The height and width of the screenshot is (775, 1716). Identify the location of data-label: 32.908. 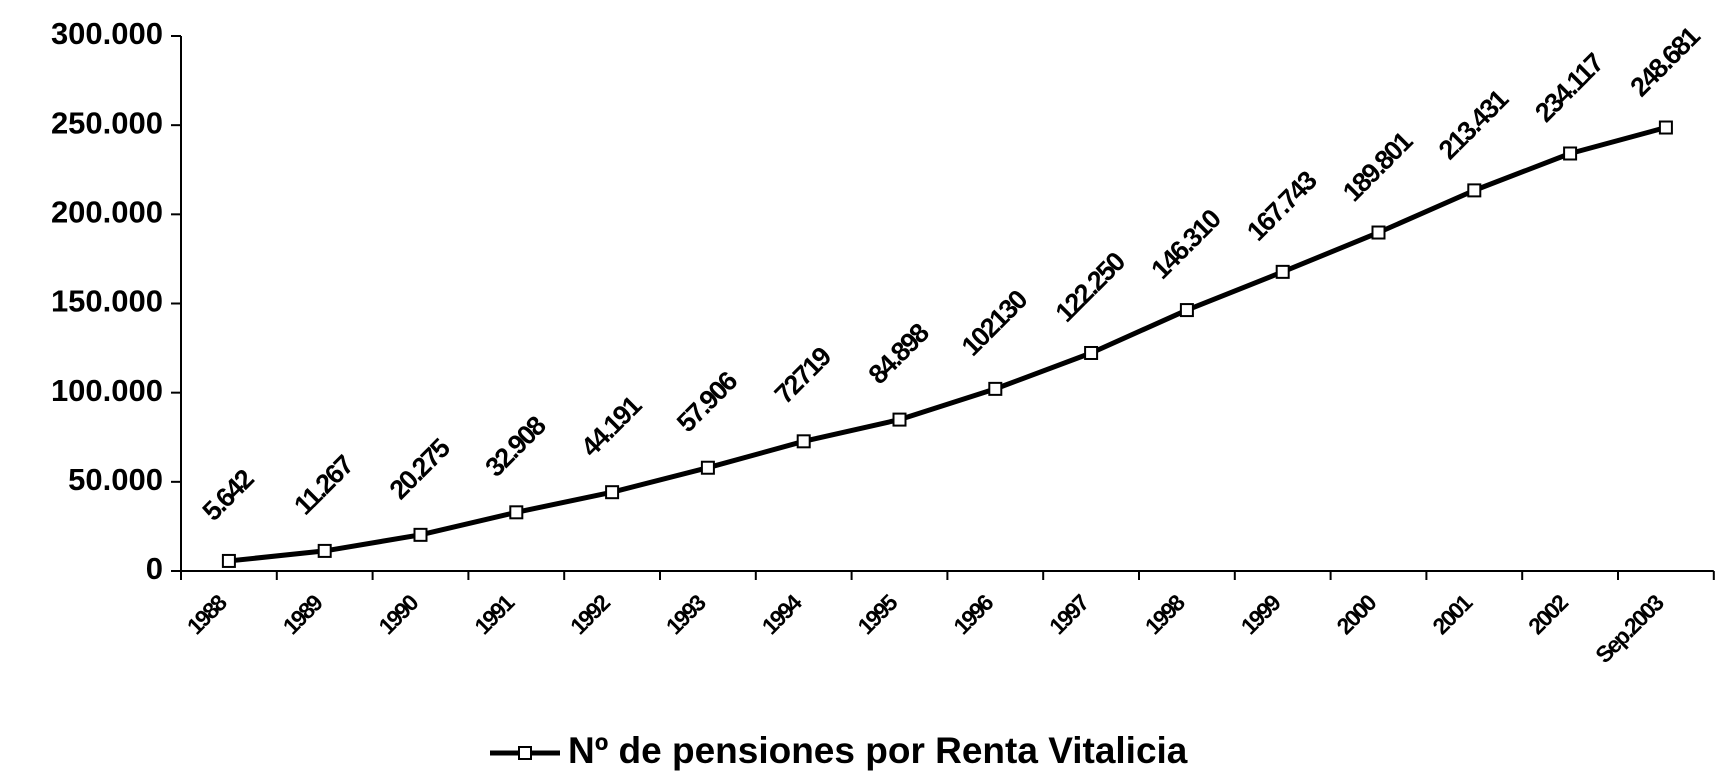
(515, 446).